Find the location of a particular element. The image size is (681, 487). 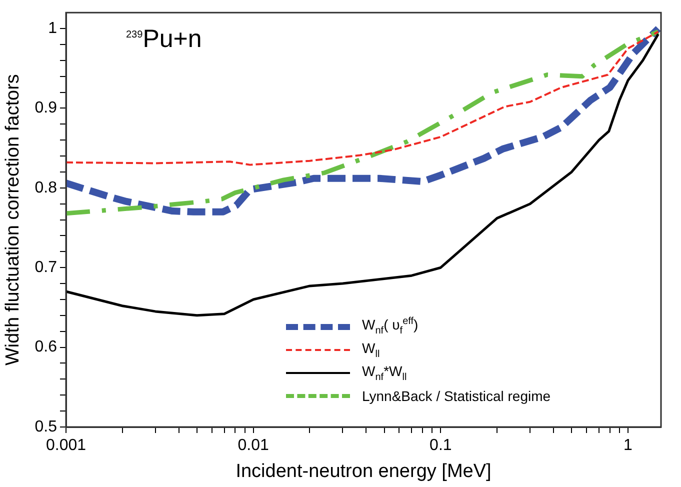

x-tick-label: 0.01 is located at coordinates (254, 445).